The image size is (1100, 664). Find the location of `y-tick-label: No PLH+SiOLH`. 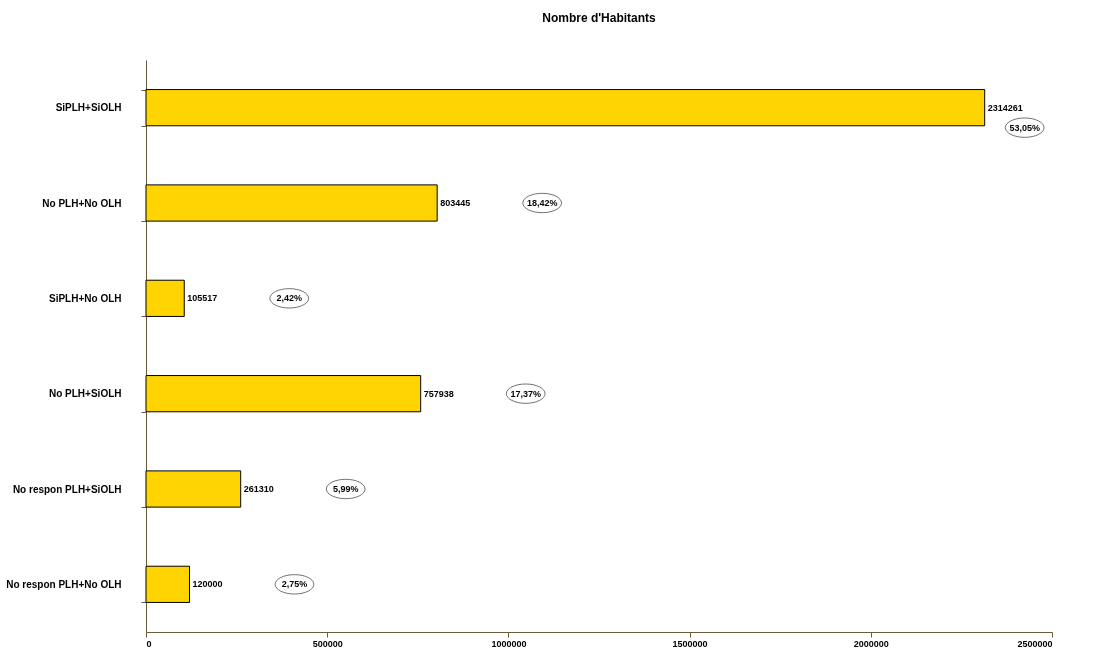

y-tick-label: No PLH+SiOLH is located at coordinates (85, 394).